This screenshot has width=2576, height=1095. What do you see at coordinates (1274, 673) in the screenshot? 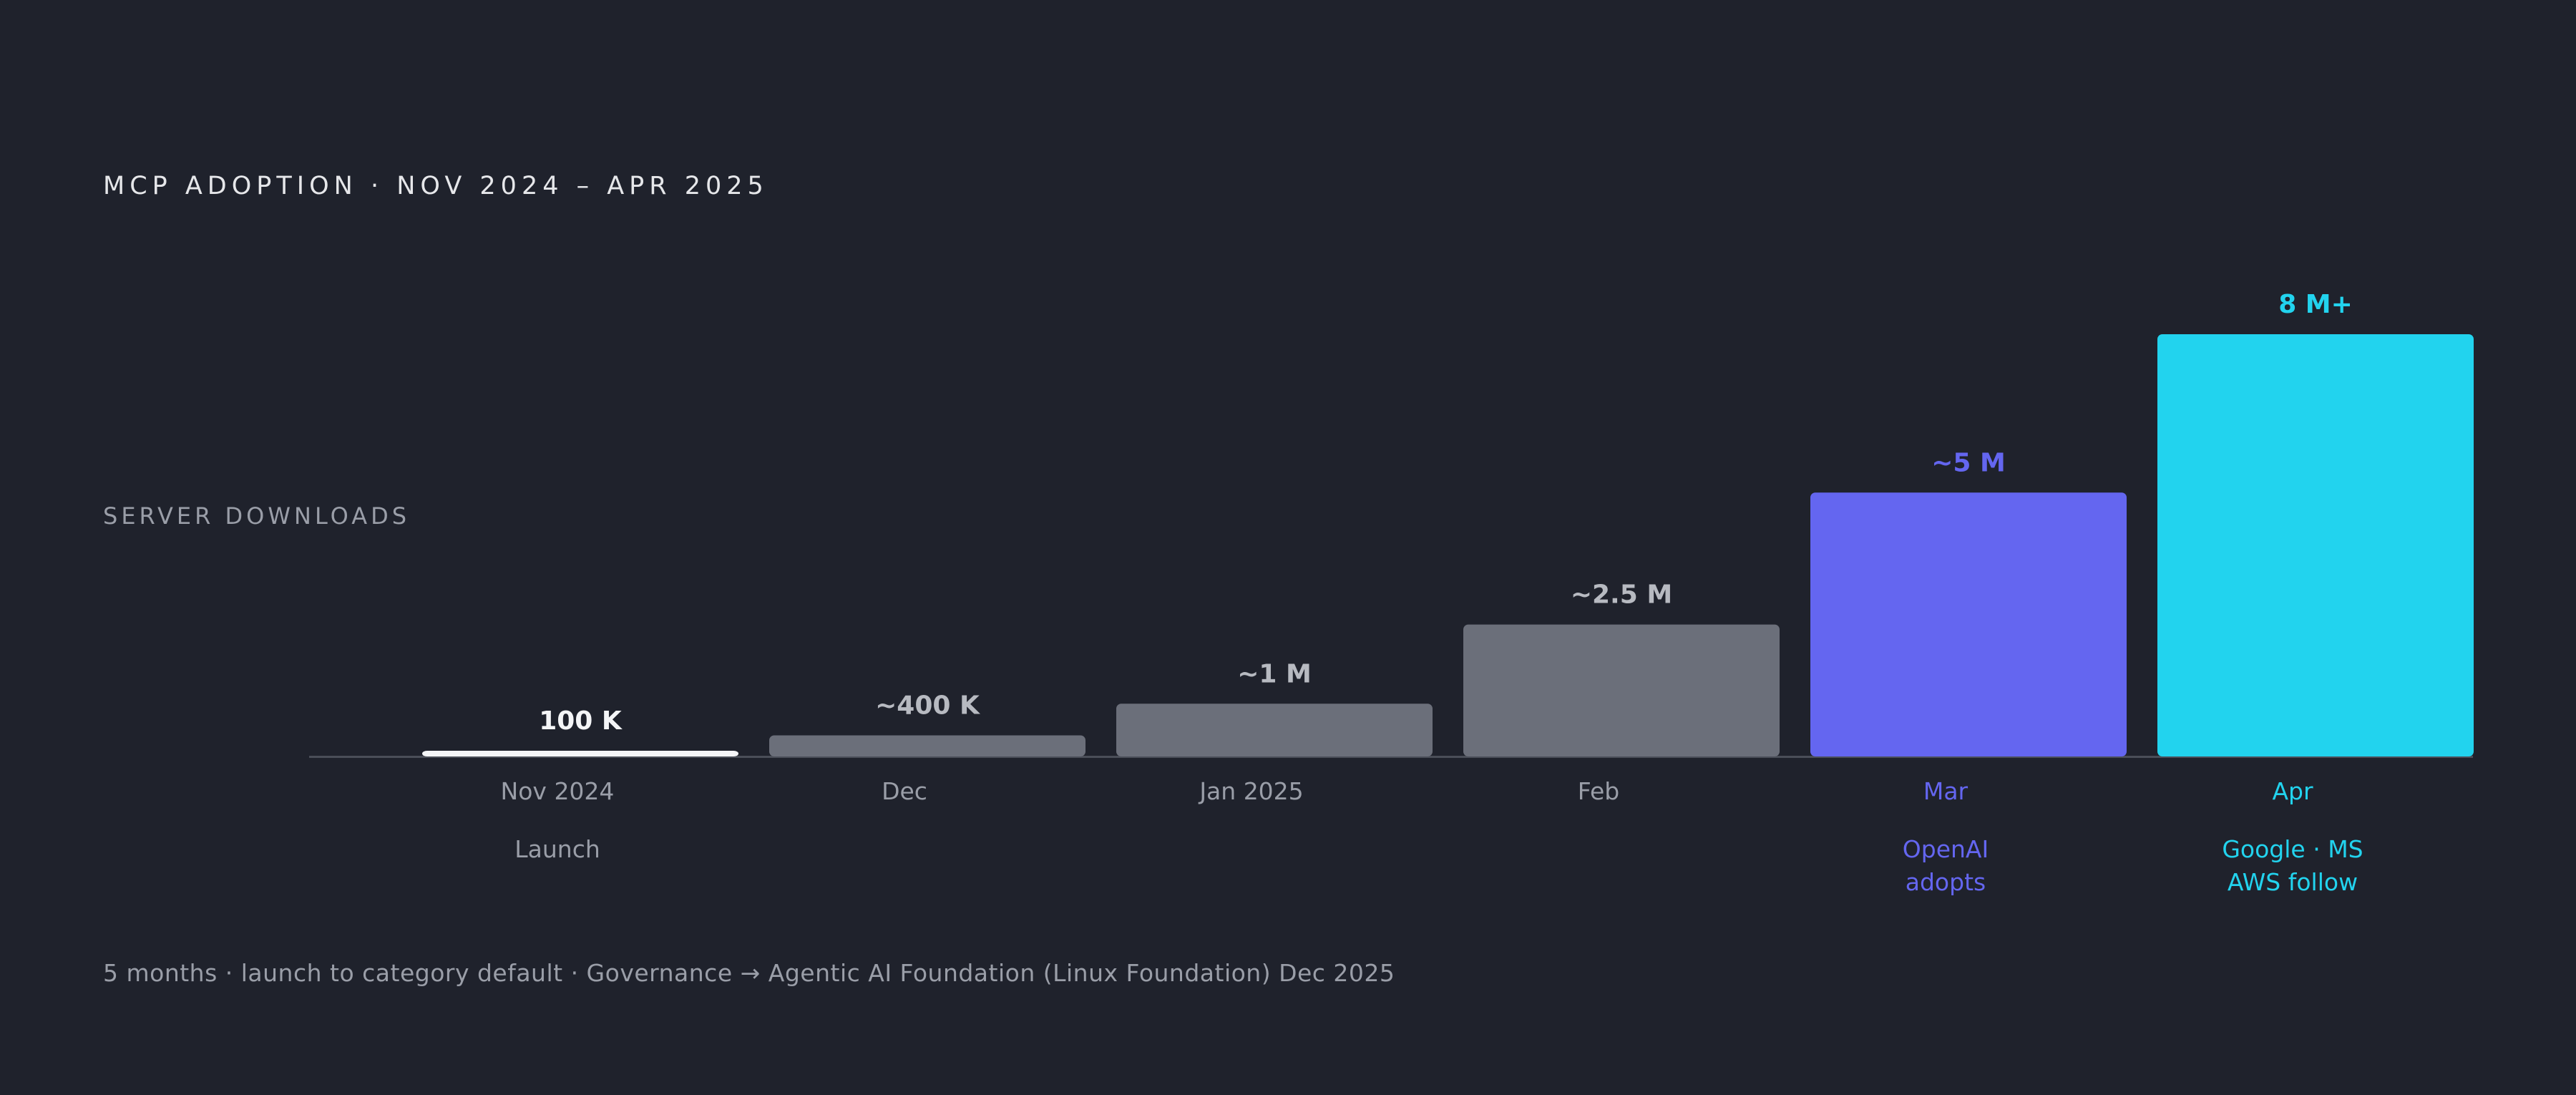
I see `value-label-2: ~1 M` at bounding box center [1274, 673].